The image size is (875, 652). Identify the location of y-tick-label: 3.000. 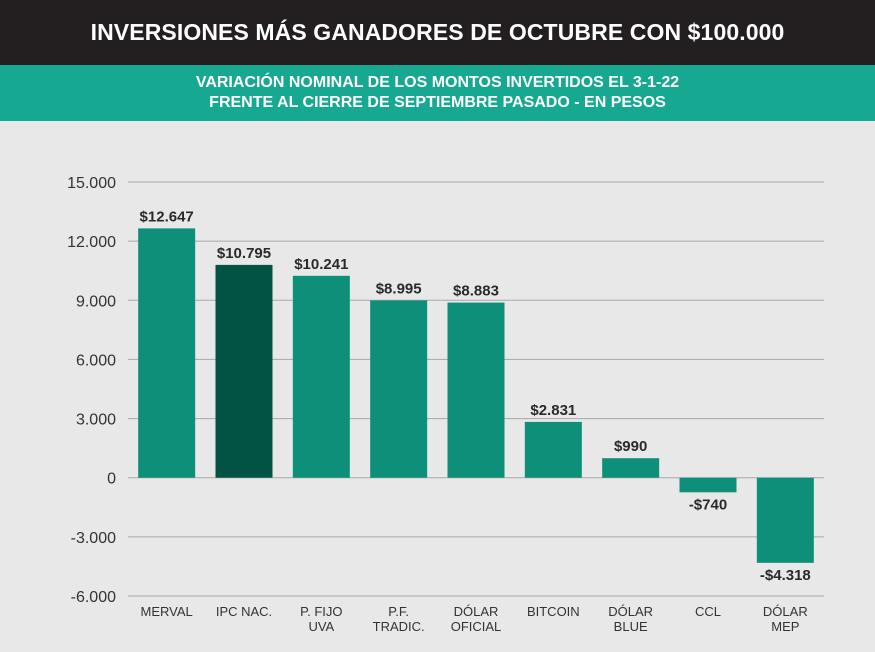
(96, 420).